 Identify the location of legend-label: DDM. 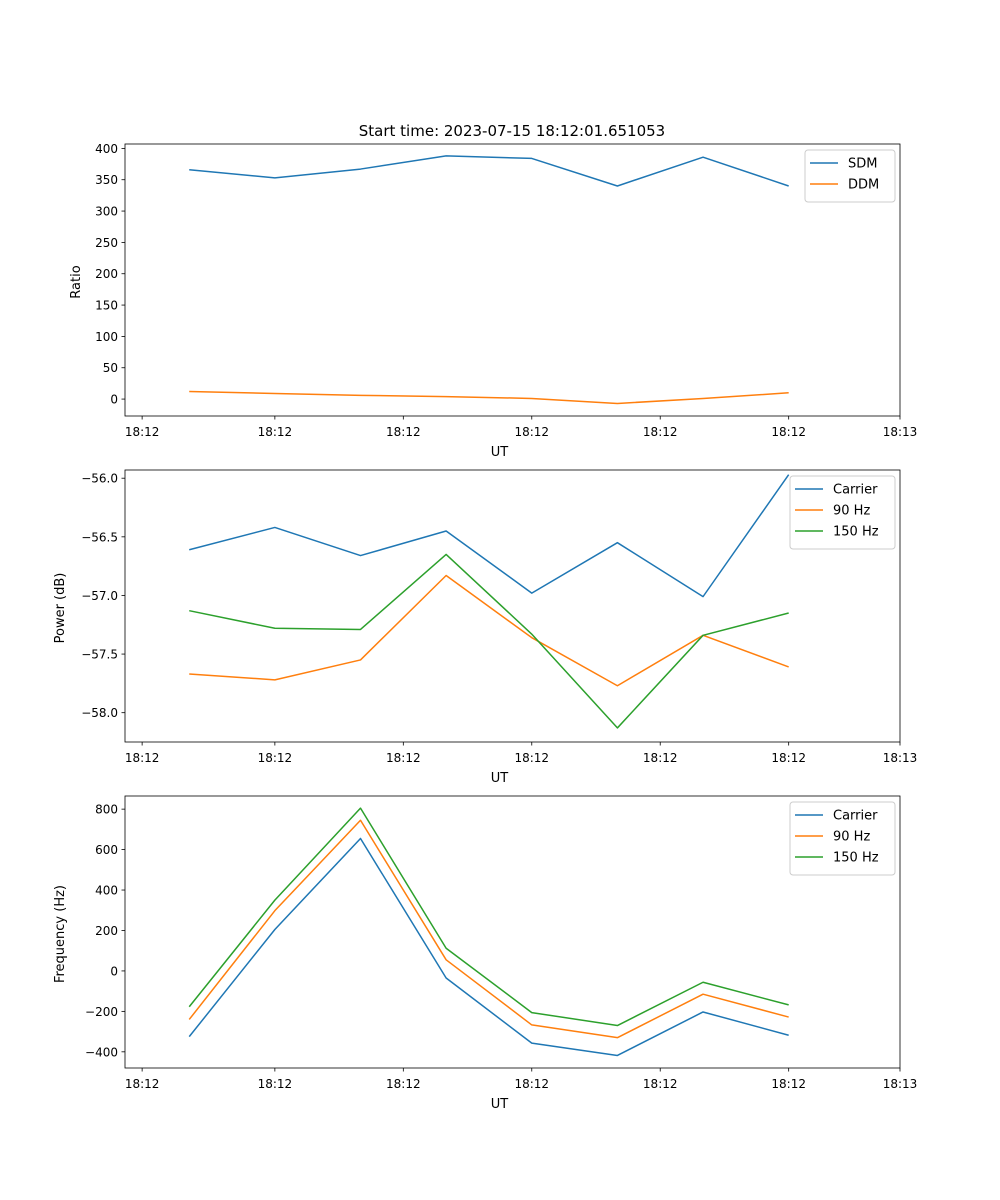
(863, 185).